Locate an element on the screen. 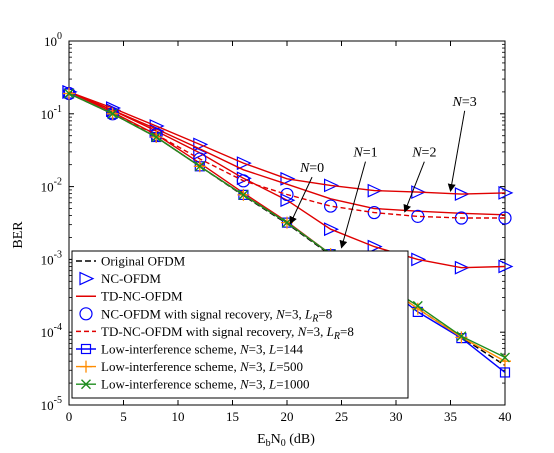 The width and height of the screenshot is (554, 453). x-tick-label: 5 is located at coordinates (123, 416).